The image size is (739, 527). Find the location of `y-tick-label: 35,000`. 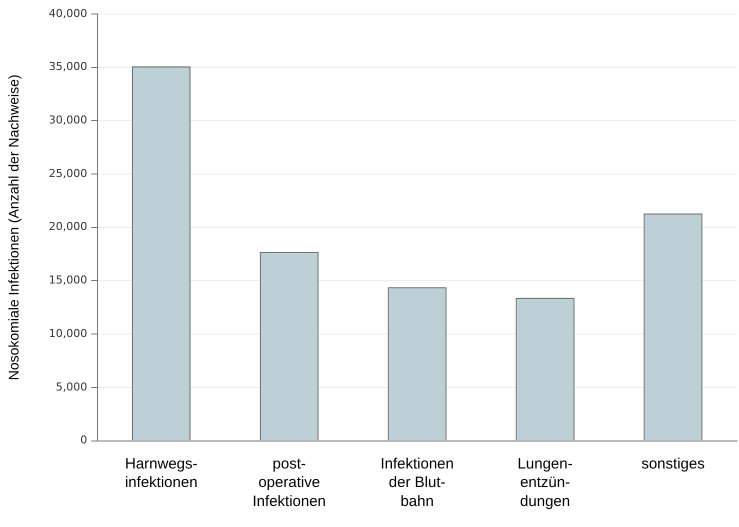

y-tick-label: 35,000 is located at coordinates (68, 67).